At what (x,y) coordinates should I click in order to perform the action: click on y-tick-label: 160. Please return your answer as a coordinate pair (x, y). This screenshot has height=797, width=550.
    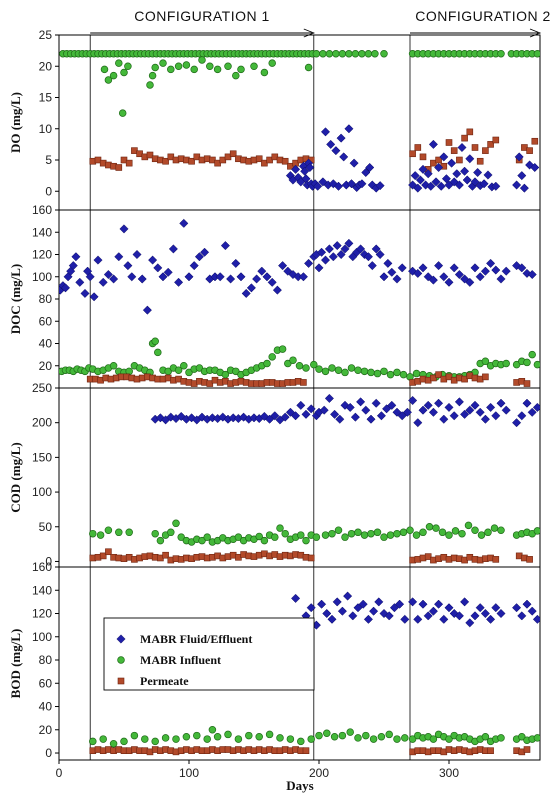
    Looking at the image, I should click on (42, 567).